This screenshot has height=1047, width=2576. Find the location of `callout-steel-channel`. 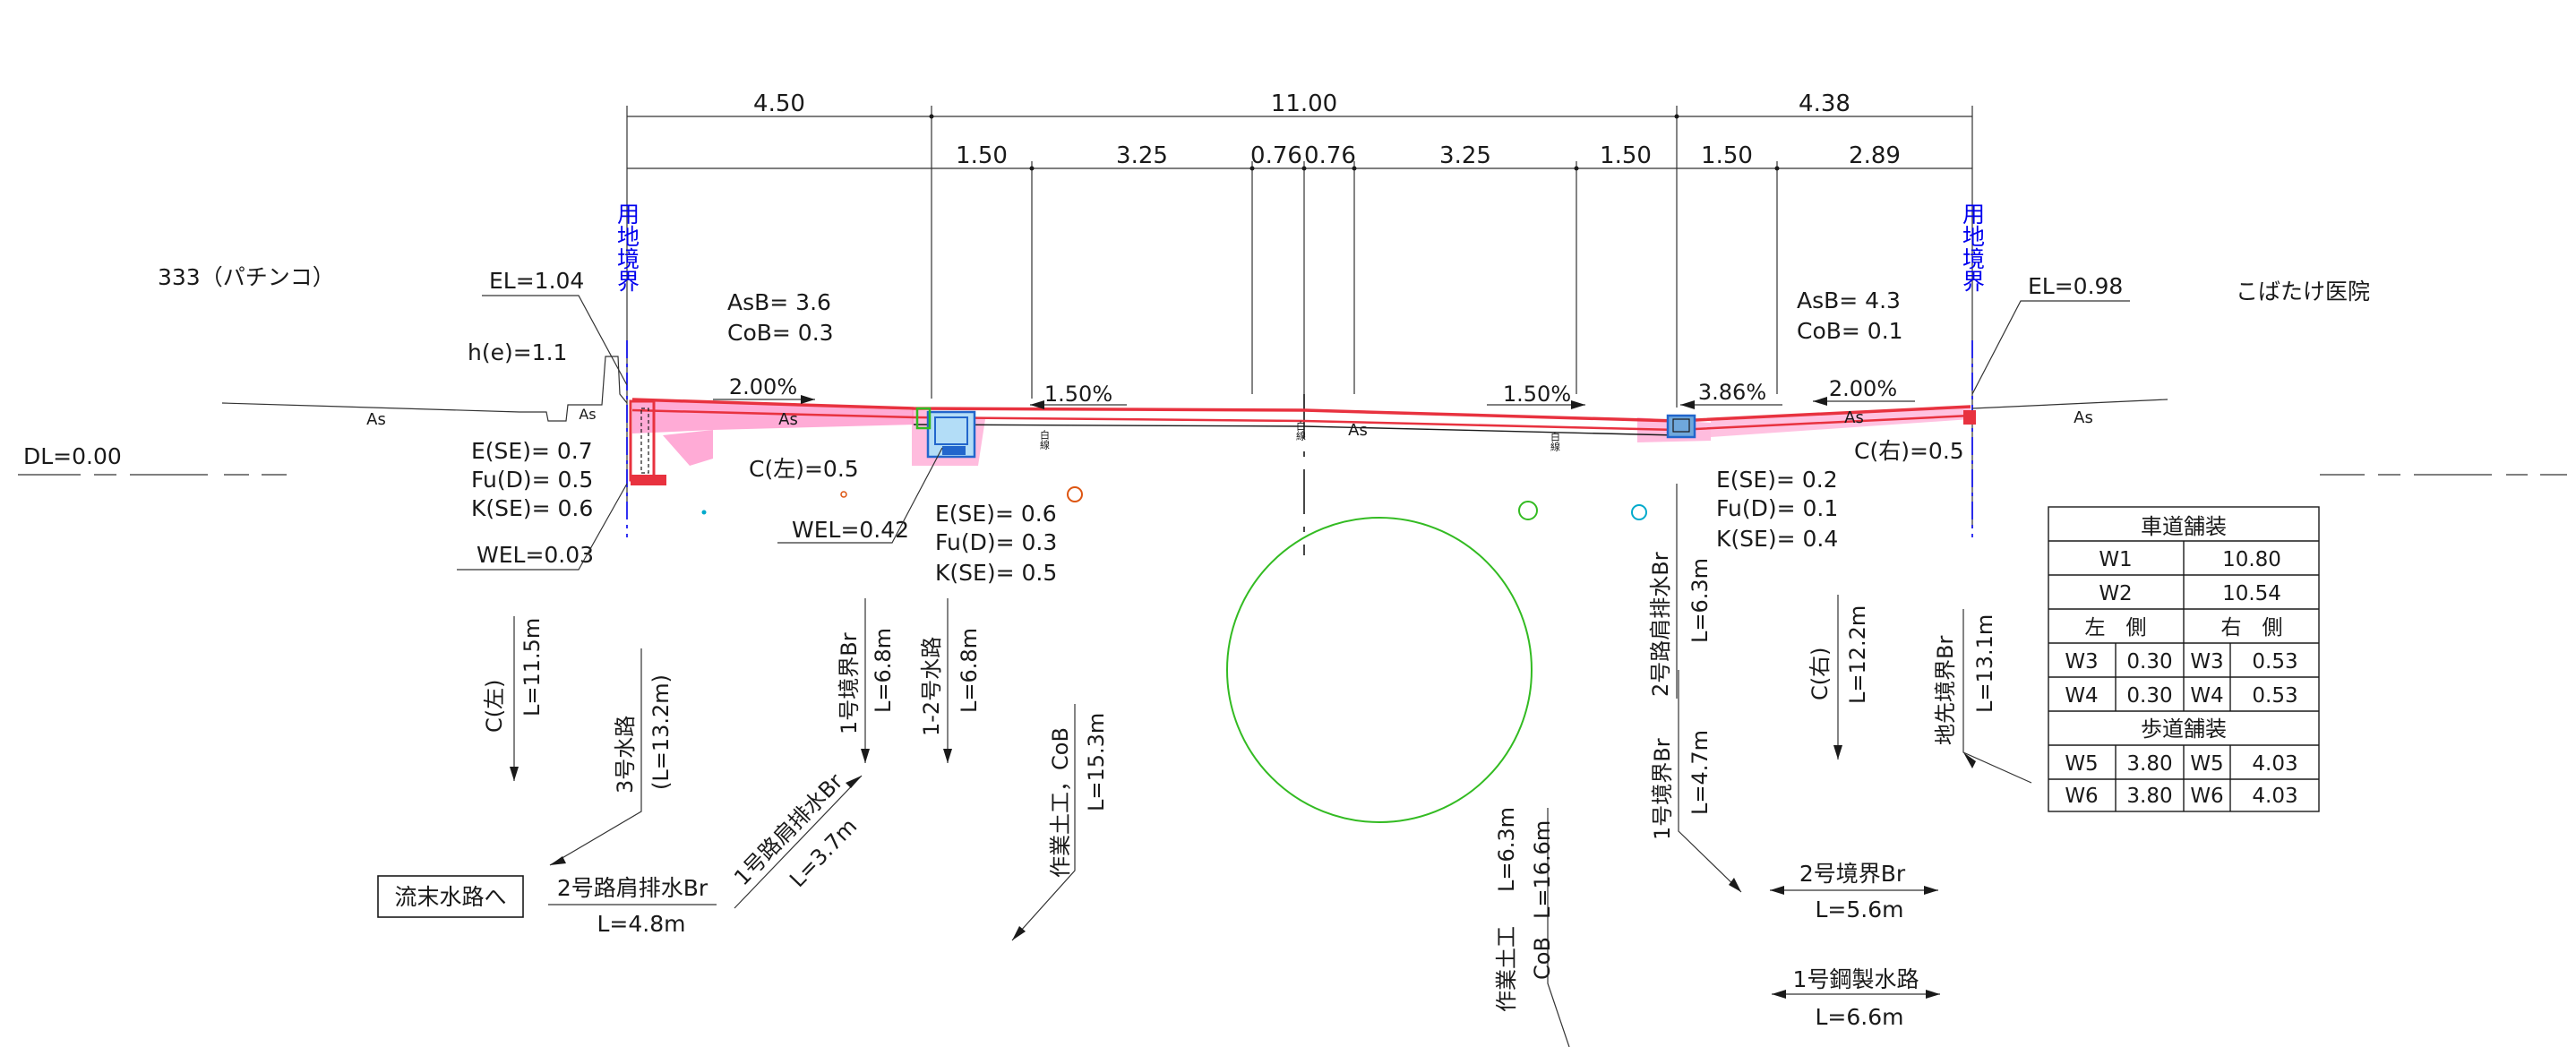

callout-steel-channel is located at coordinates (1856, 995).